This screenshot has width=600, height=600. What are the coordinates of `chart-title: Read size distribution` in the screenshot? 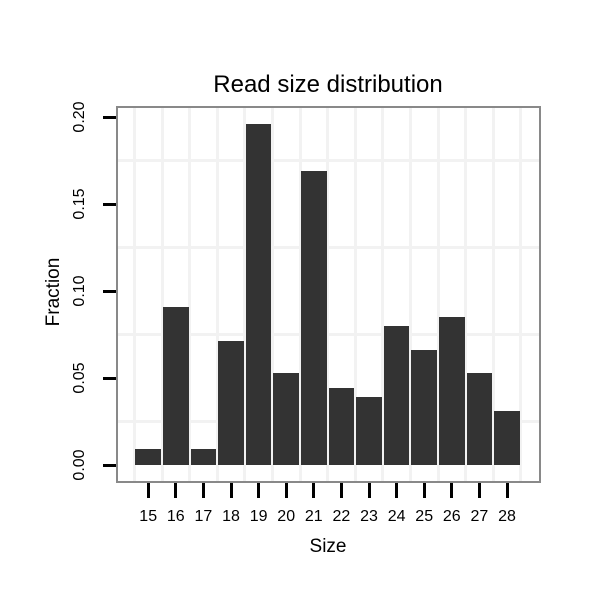 It's located at (328, 84).